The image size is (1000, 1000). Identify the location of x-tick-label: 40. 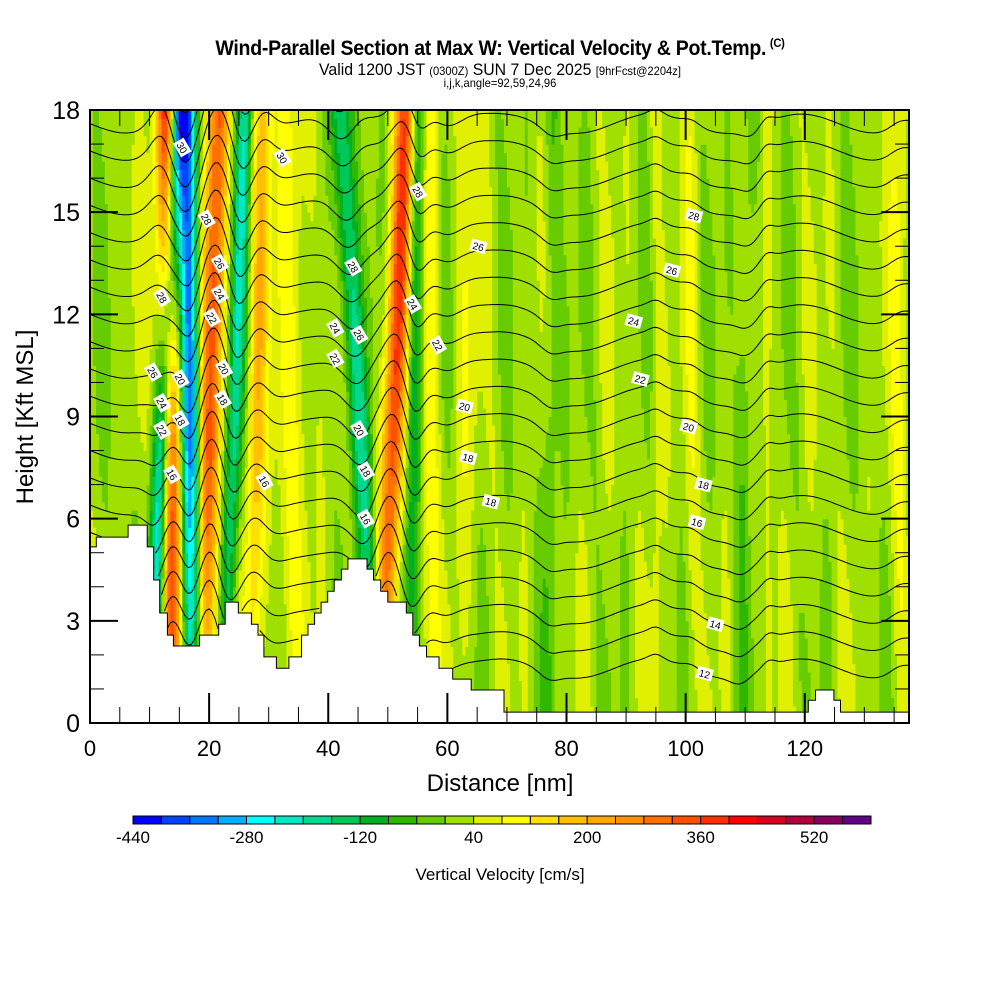
(328, 748).